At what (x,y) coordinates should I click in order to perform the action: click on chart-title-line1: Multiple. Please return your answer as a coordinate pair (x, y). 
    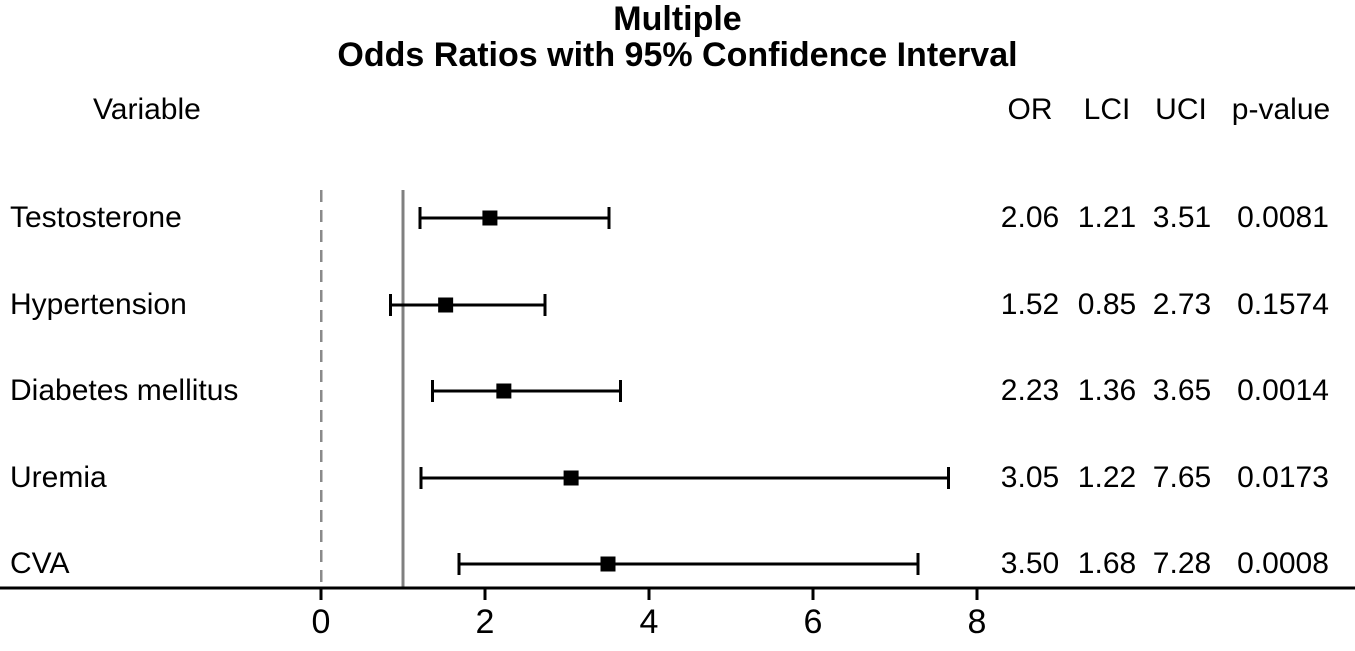
    Looking at the image, I should click on (677, 19).